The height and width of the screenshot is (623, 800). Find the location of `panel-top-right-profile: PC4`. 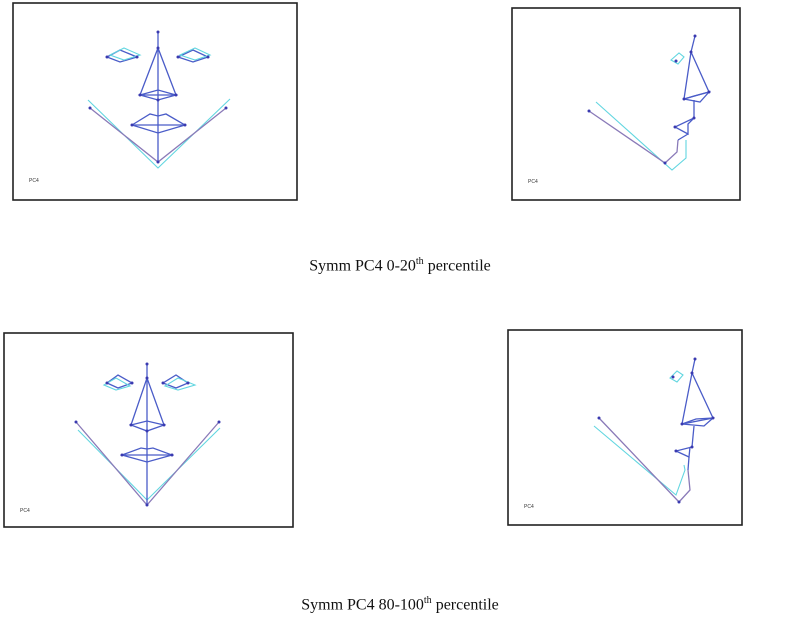

panel-top-right-profile: PC4 is located at coordinates (626, 104).